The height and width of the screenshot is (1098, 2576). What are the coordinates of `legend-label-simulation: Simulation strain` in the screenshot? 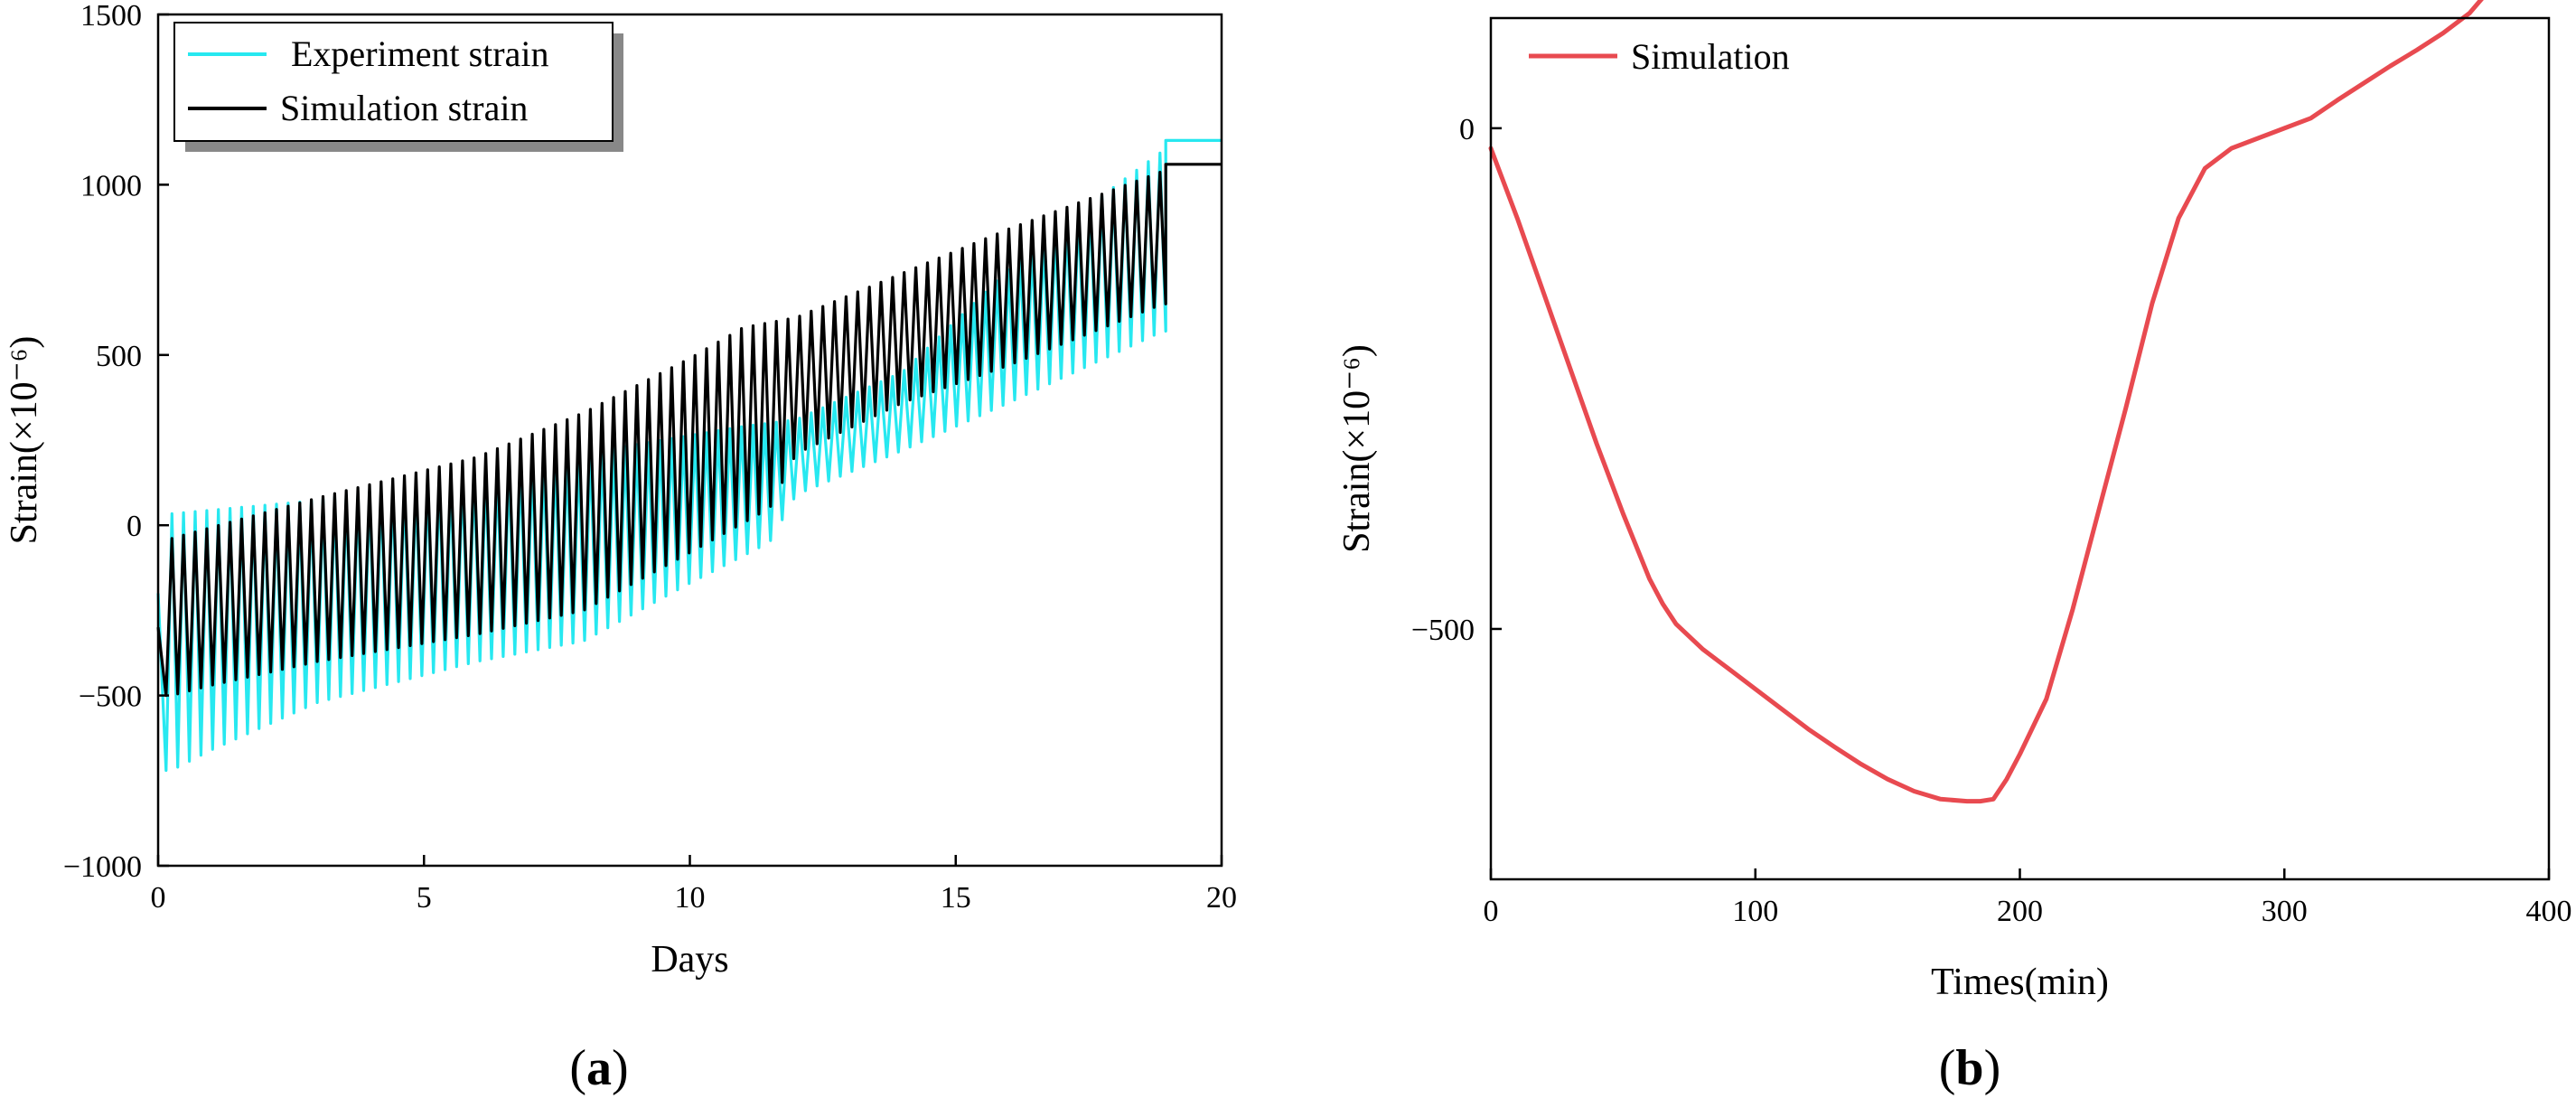 It's located at (404, 108).